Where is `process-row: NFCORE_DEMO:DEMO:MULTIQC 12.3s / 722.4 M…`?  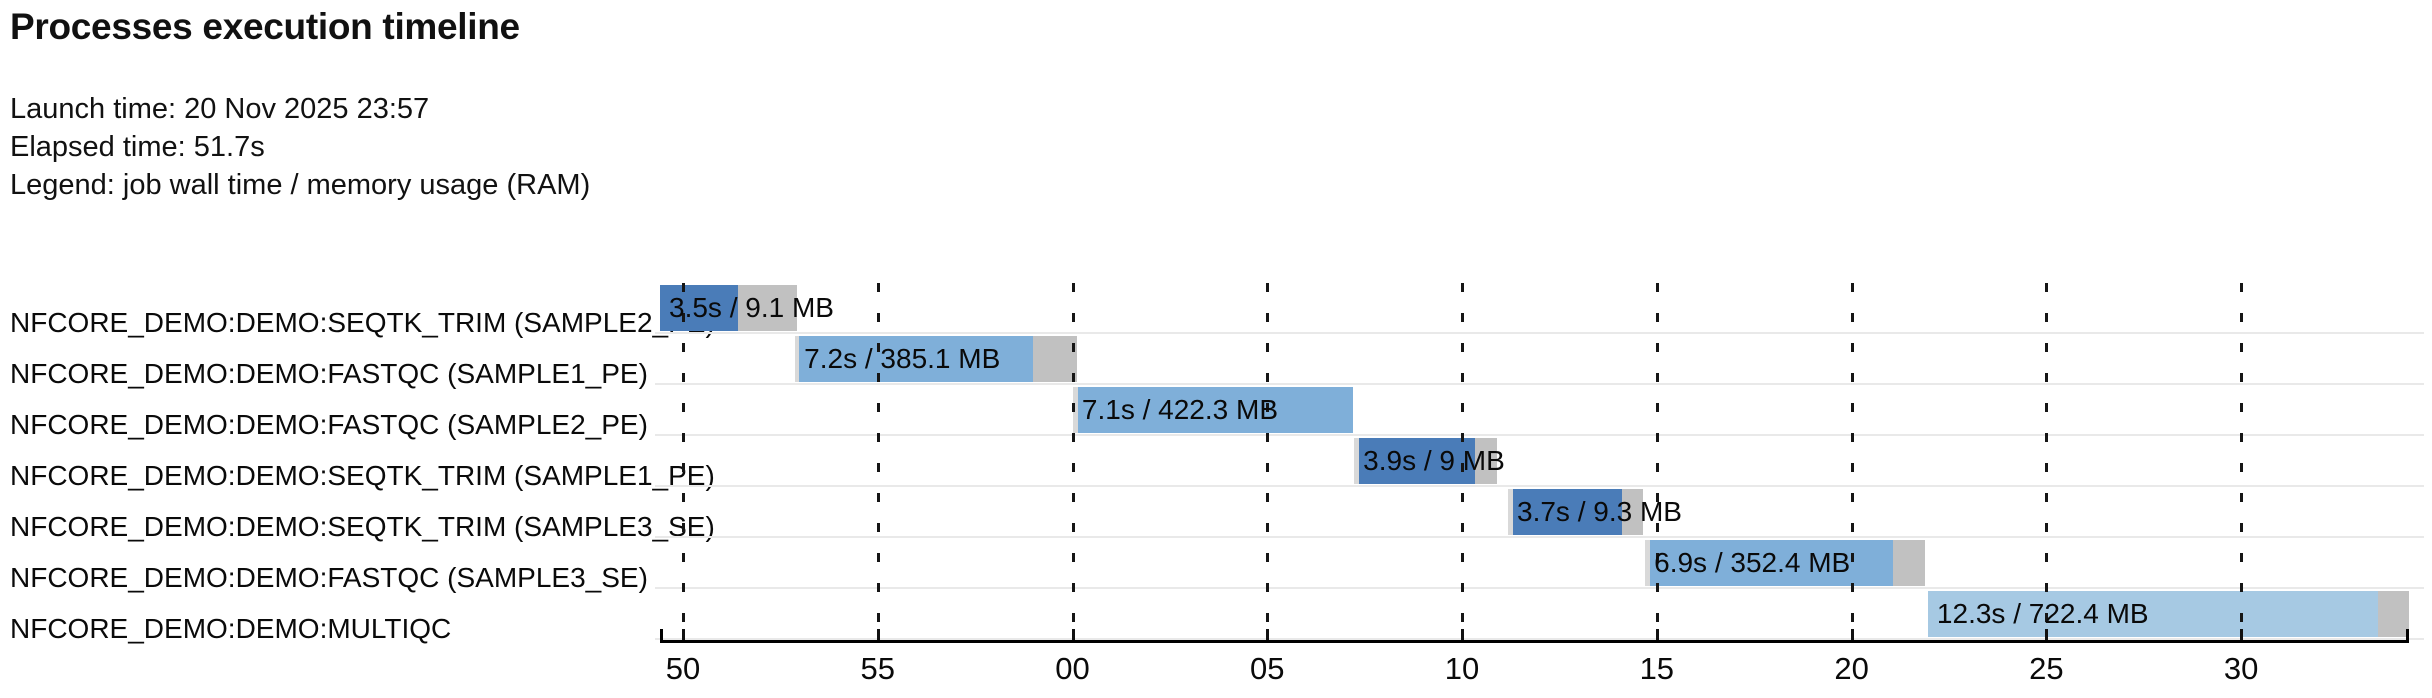 process-row: NFCORE_DEMO:DEMO:MULTIQC 12.3s / 722.4 M… is located at coordinates (1216, 616).